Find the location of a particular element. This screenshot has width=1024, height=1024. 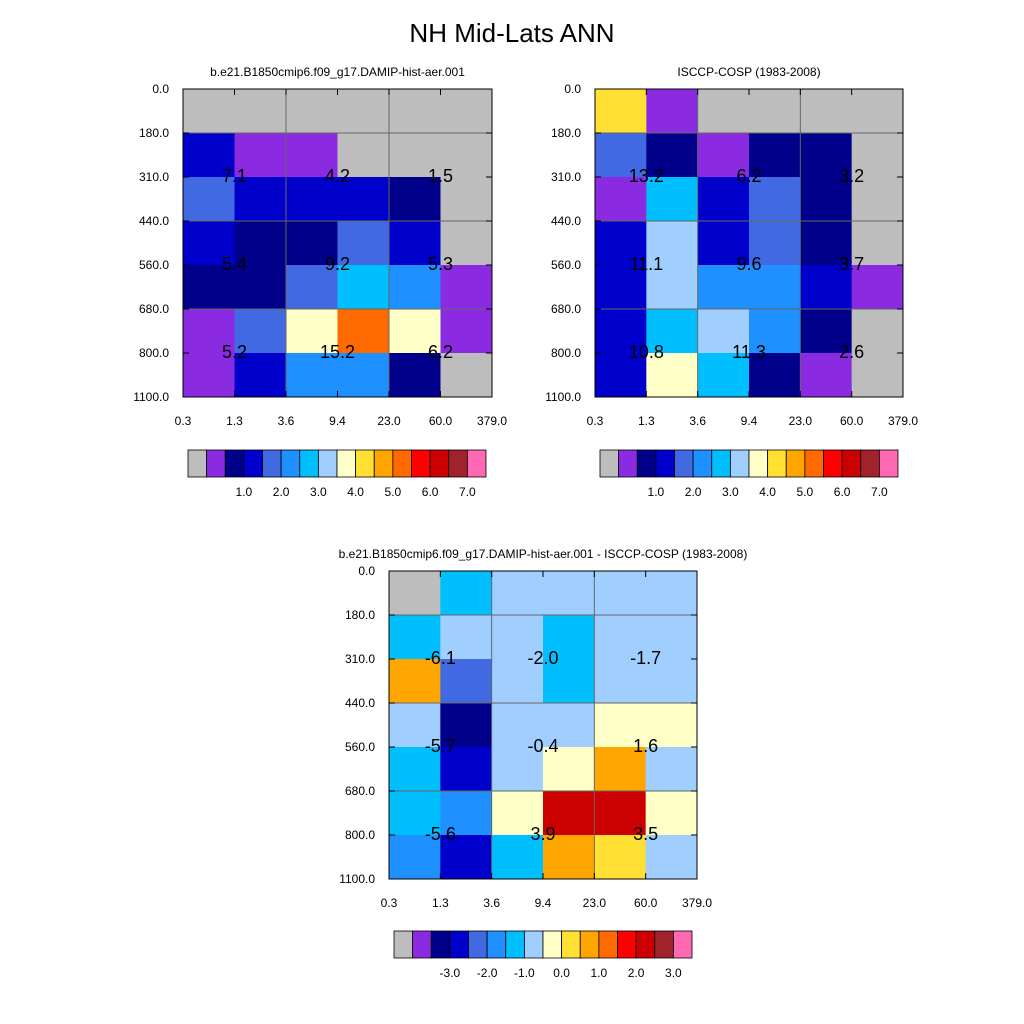

y-tick-label: 680.0 is located at coordinates (154, 309).